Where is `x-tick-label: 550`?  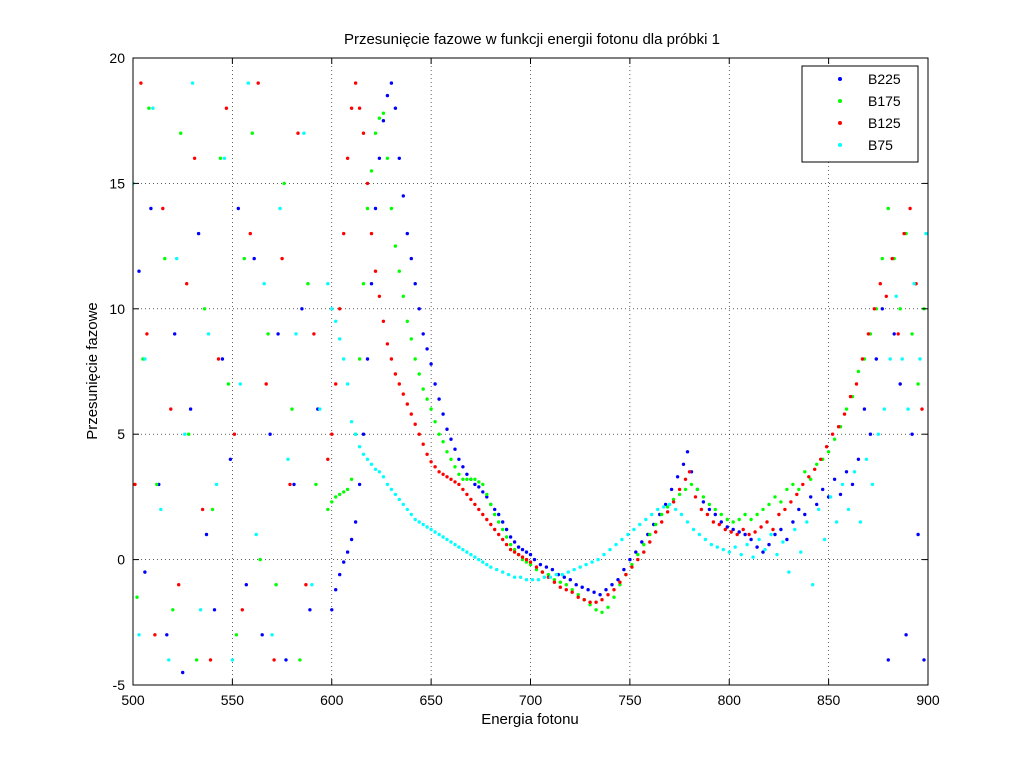
x-tick-label: 550 is located at coordinates (233, 700).